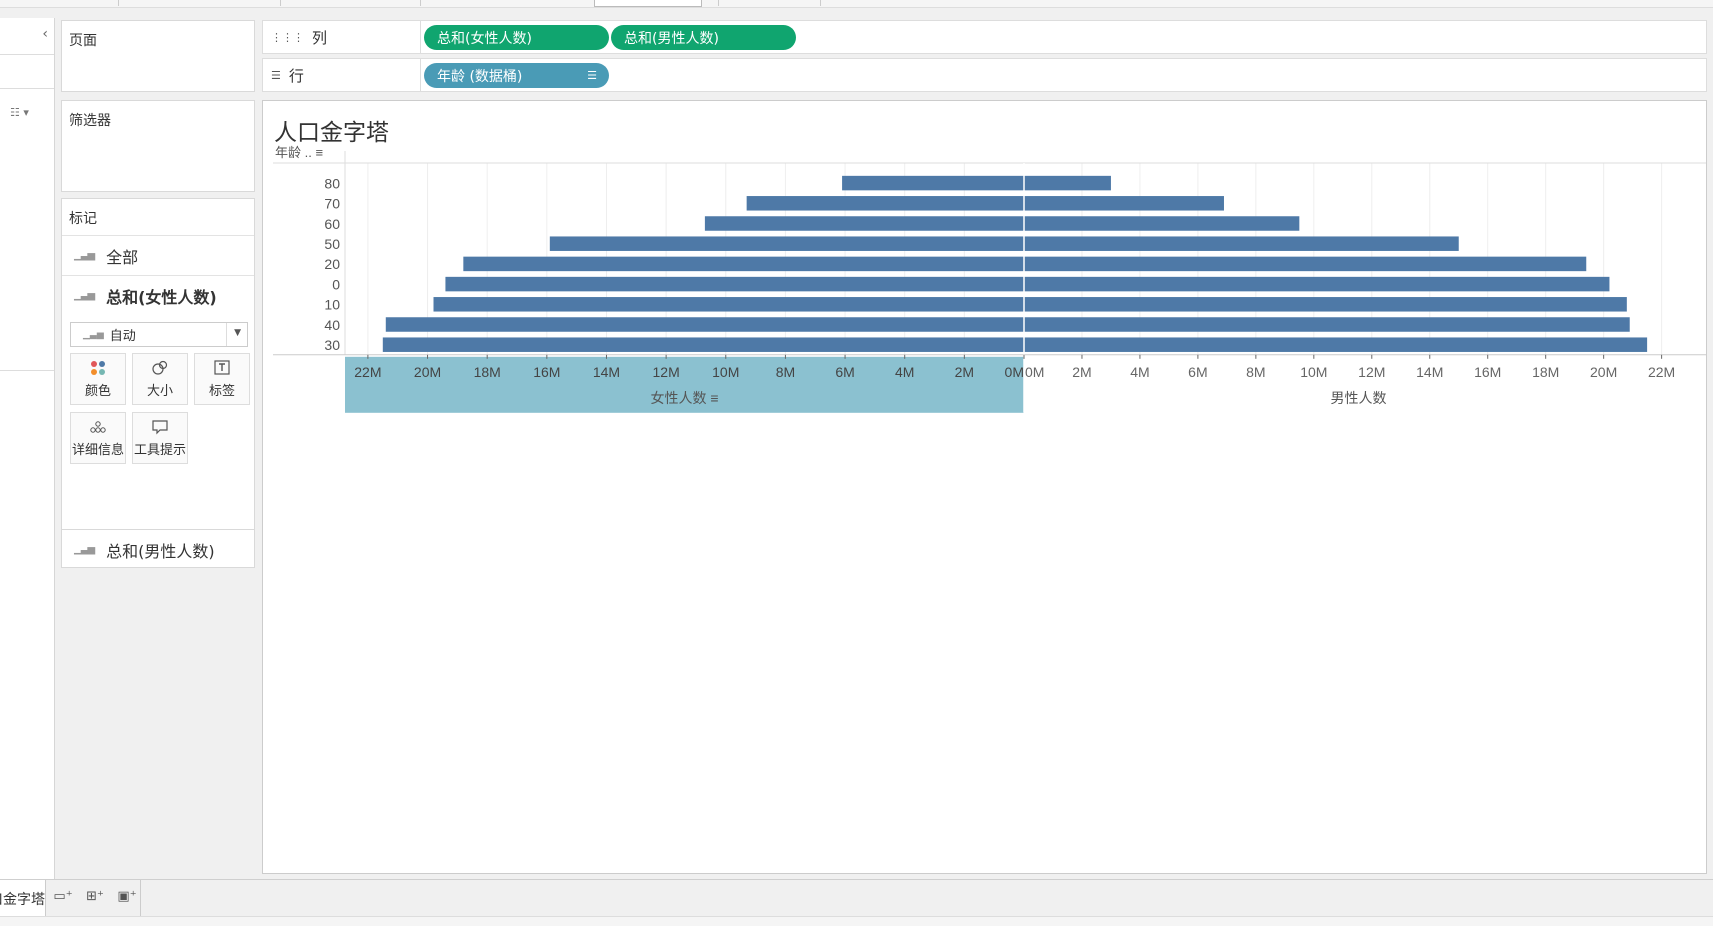 Image resolution: width=1713 pixels, height=926 pixels. Describe the element at coordinates (159, 334) in the screenshot. I see `mark-type-dropdown: ▁▃▅ 自动 ▼` at that location.